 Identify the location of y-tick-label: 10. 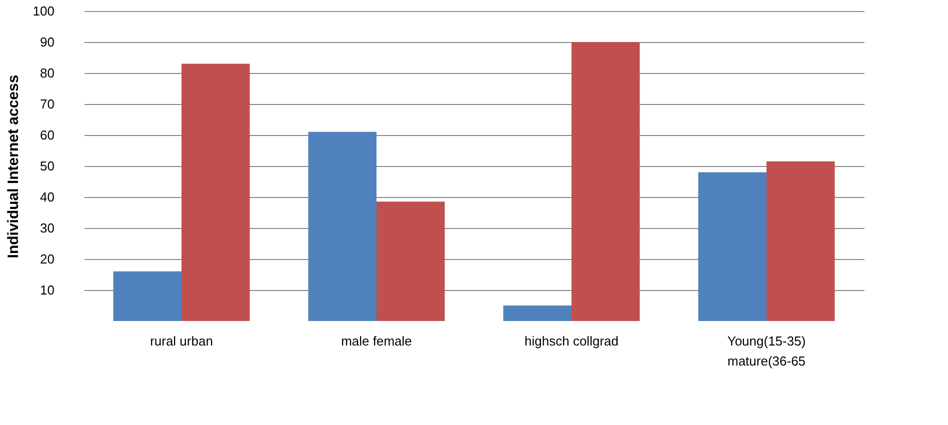
(47, 290).